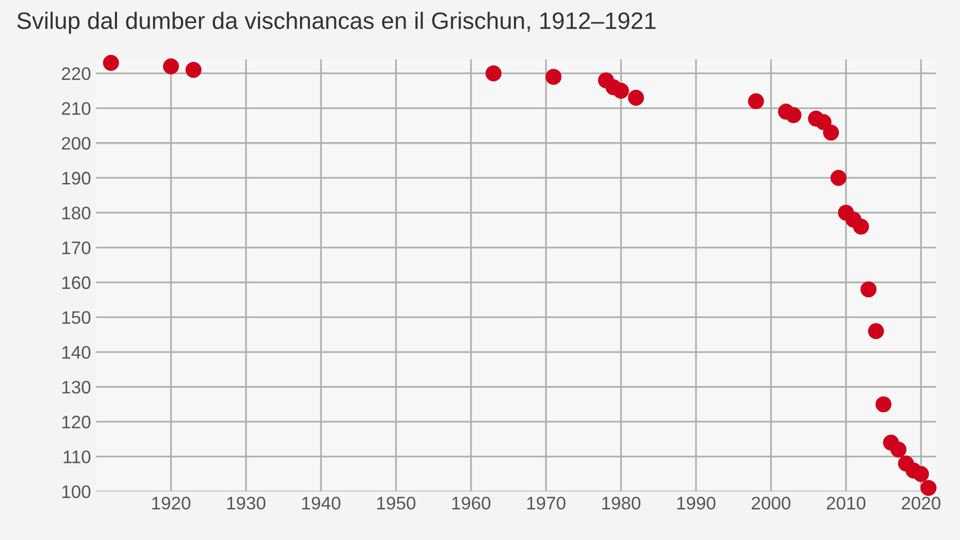  What do you see at coordinates (76, 108) in the screenshot?
I see `y-tick-label: 210` at bounding box center [76, 108].